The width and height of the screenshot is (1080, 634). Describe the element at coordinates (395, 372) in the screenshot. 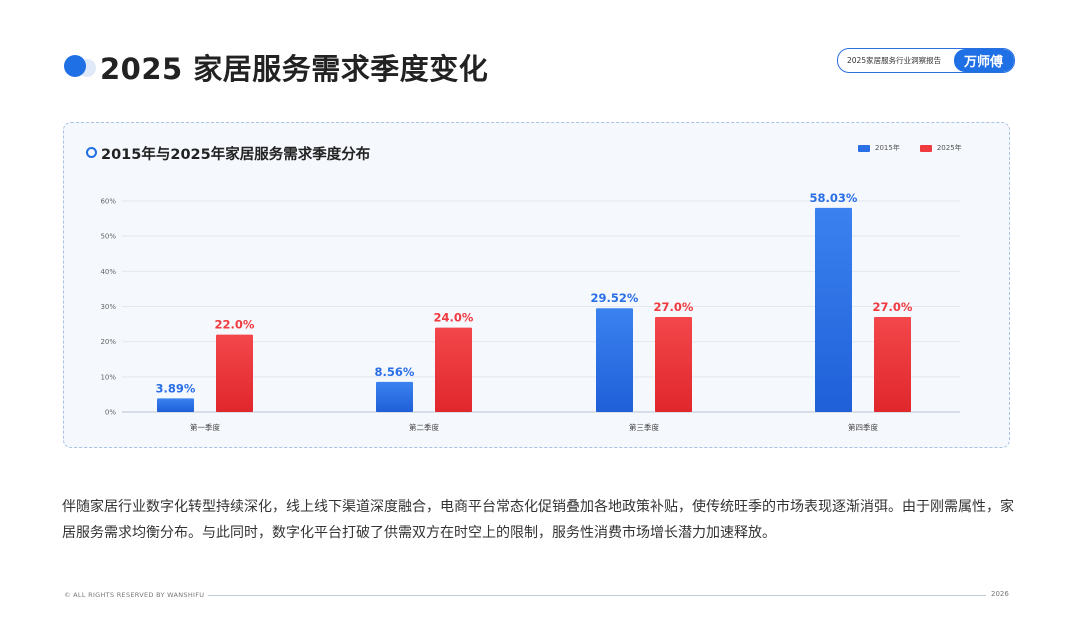

I see `data-label-2015: 8.56%` at that location.